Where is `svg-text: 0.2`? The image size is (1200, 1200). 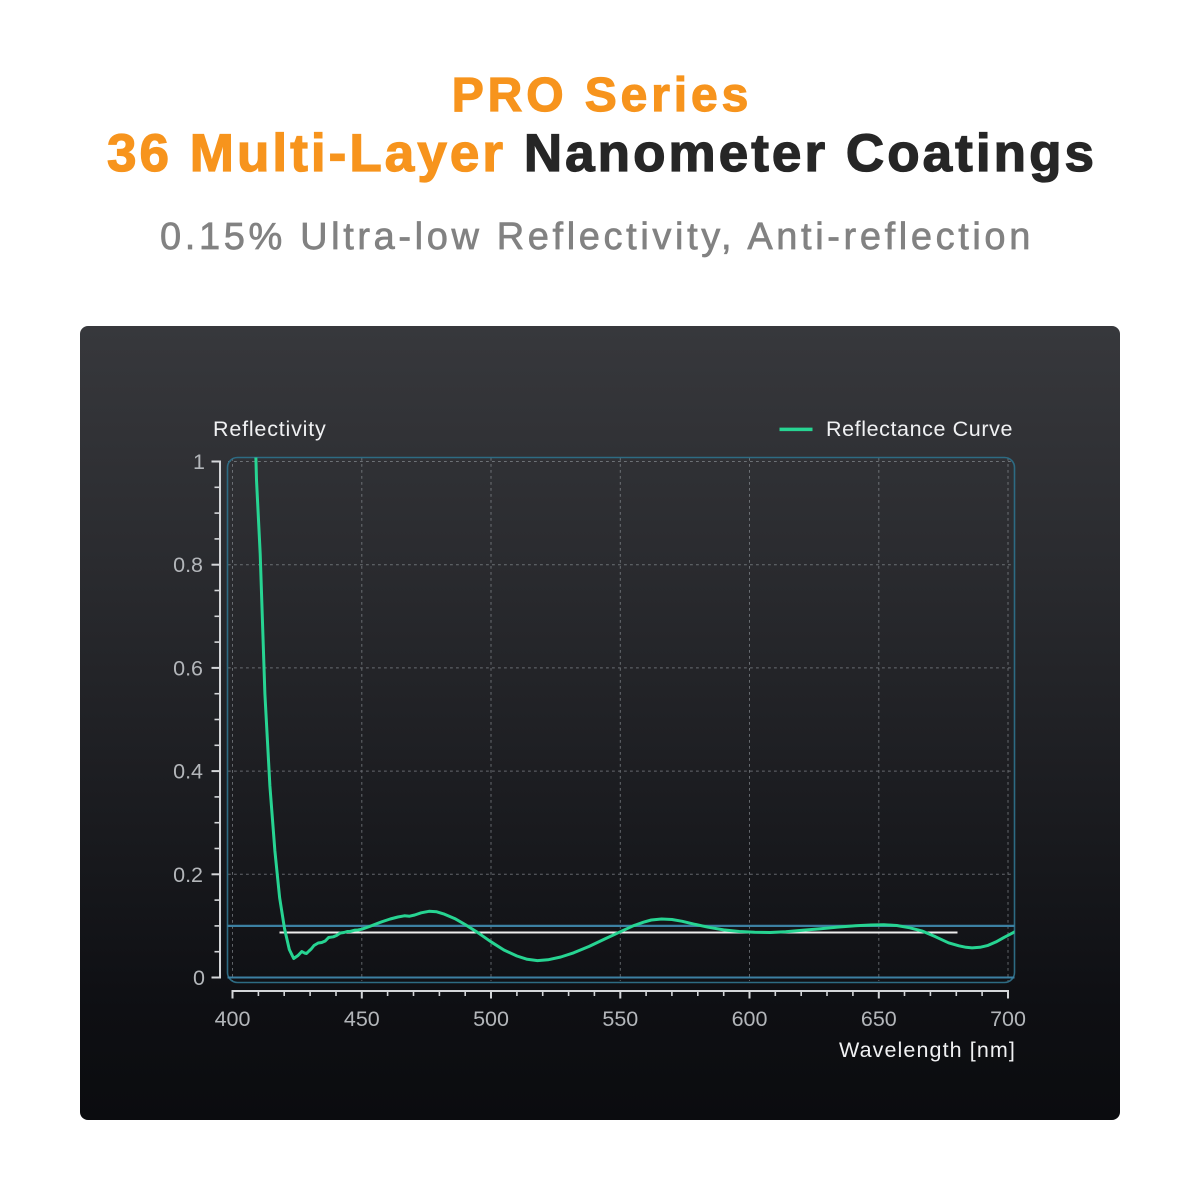
svg-text: 0.2 is located at coordinates (188, 875).